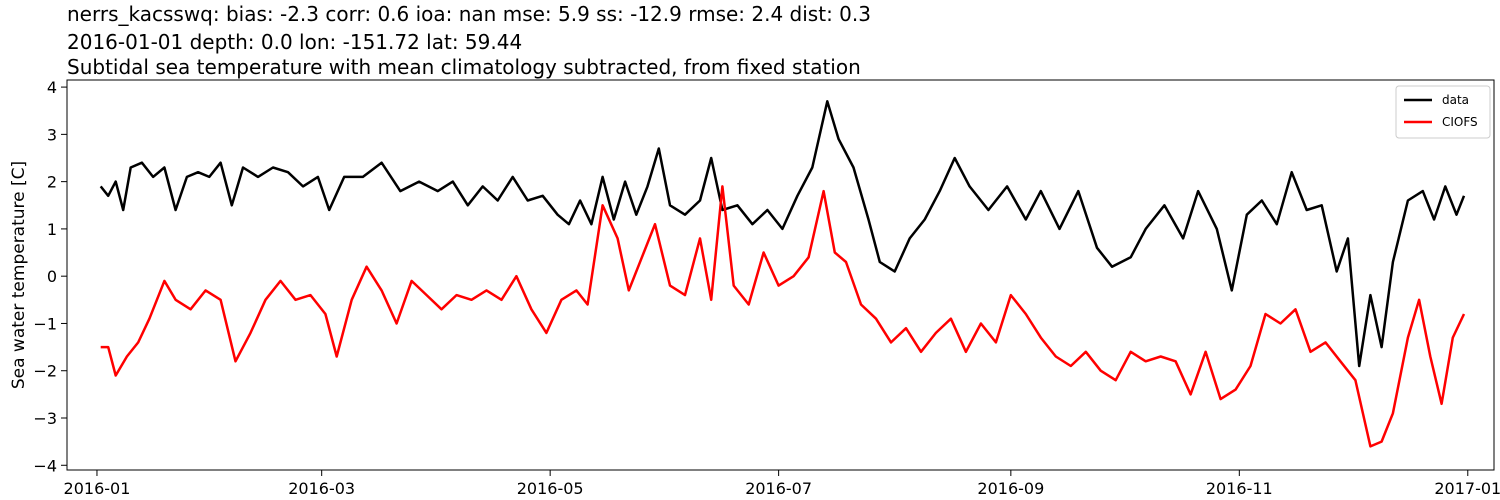 Image resolution: width=1500 pixels, height=500 pixels. Describe the element at coordinates (19, 275) in the screenshot. I see `y-axis-label: Sea water temperature [C]` at that location.